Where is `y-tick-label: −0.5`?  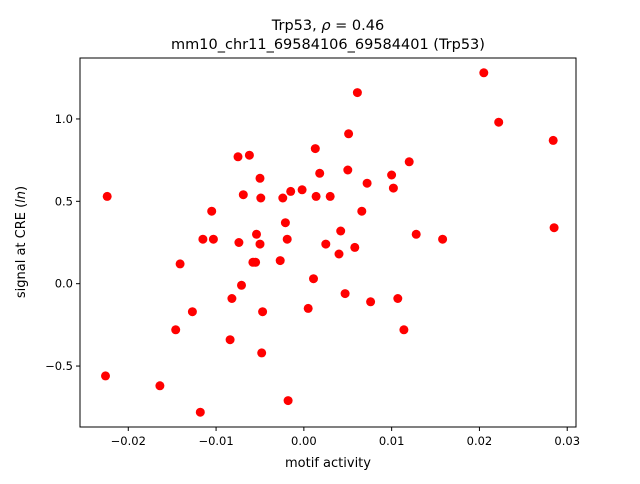
y-tick-label: −0.5 is located at coordinates (59, 366).